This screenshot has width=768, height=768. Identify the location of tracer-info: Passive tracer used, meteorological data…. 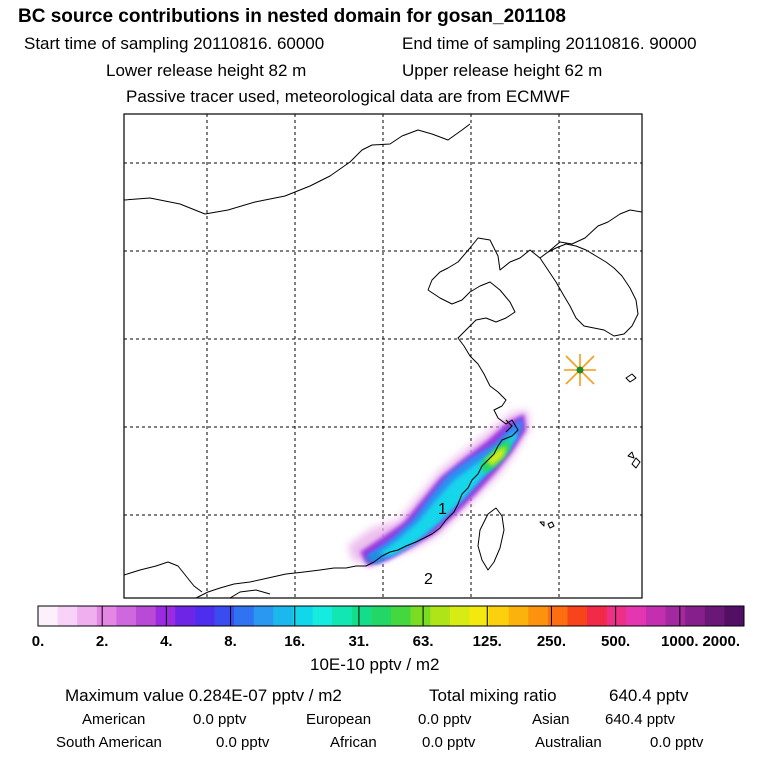
(348, 96).